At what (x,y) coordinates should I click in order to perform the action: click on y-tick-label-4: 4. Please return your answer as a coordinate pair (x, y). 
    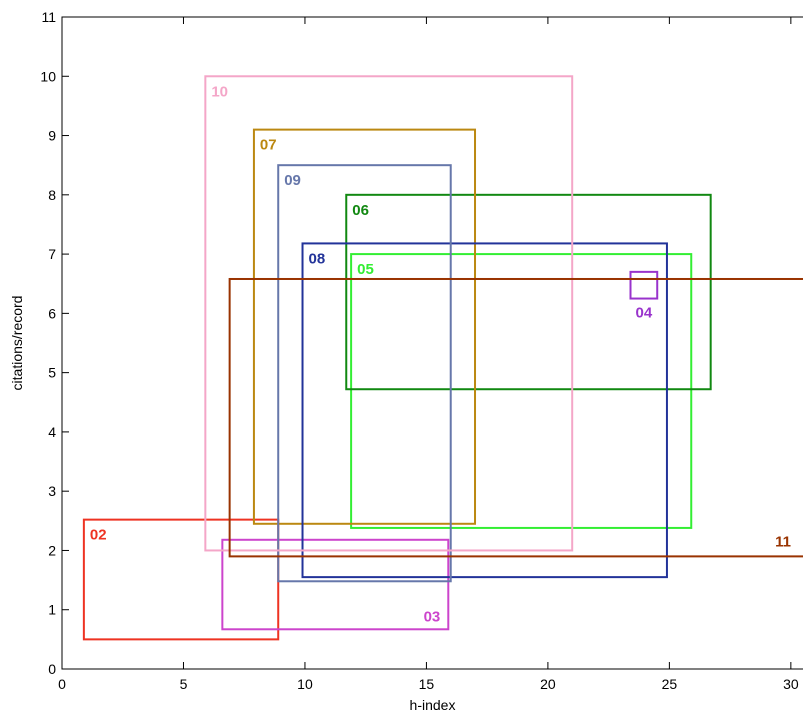
    Looking at the image, I should click on (52, 432).